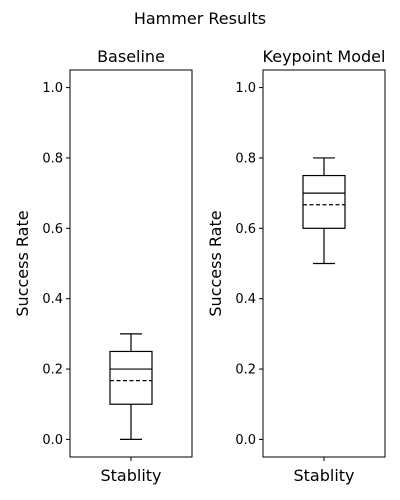 Image resolution: width=400 pixels, height=500 pixels. Describe the element at coordinates (324, 56) in the screenshot. I see `subplot-title: Keypoint Model` at that location.